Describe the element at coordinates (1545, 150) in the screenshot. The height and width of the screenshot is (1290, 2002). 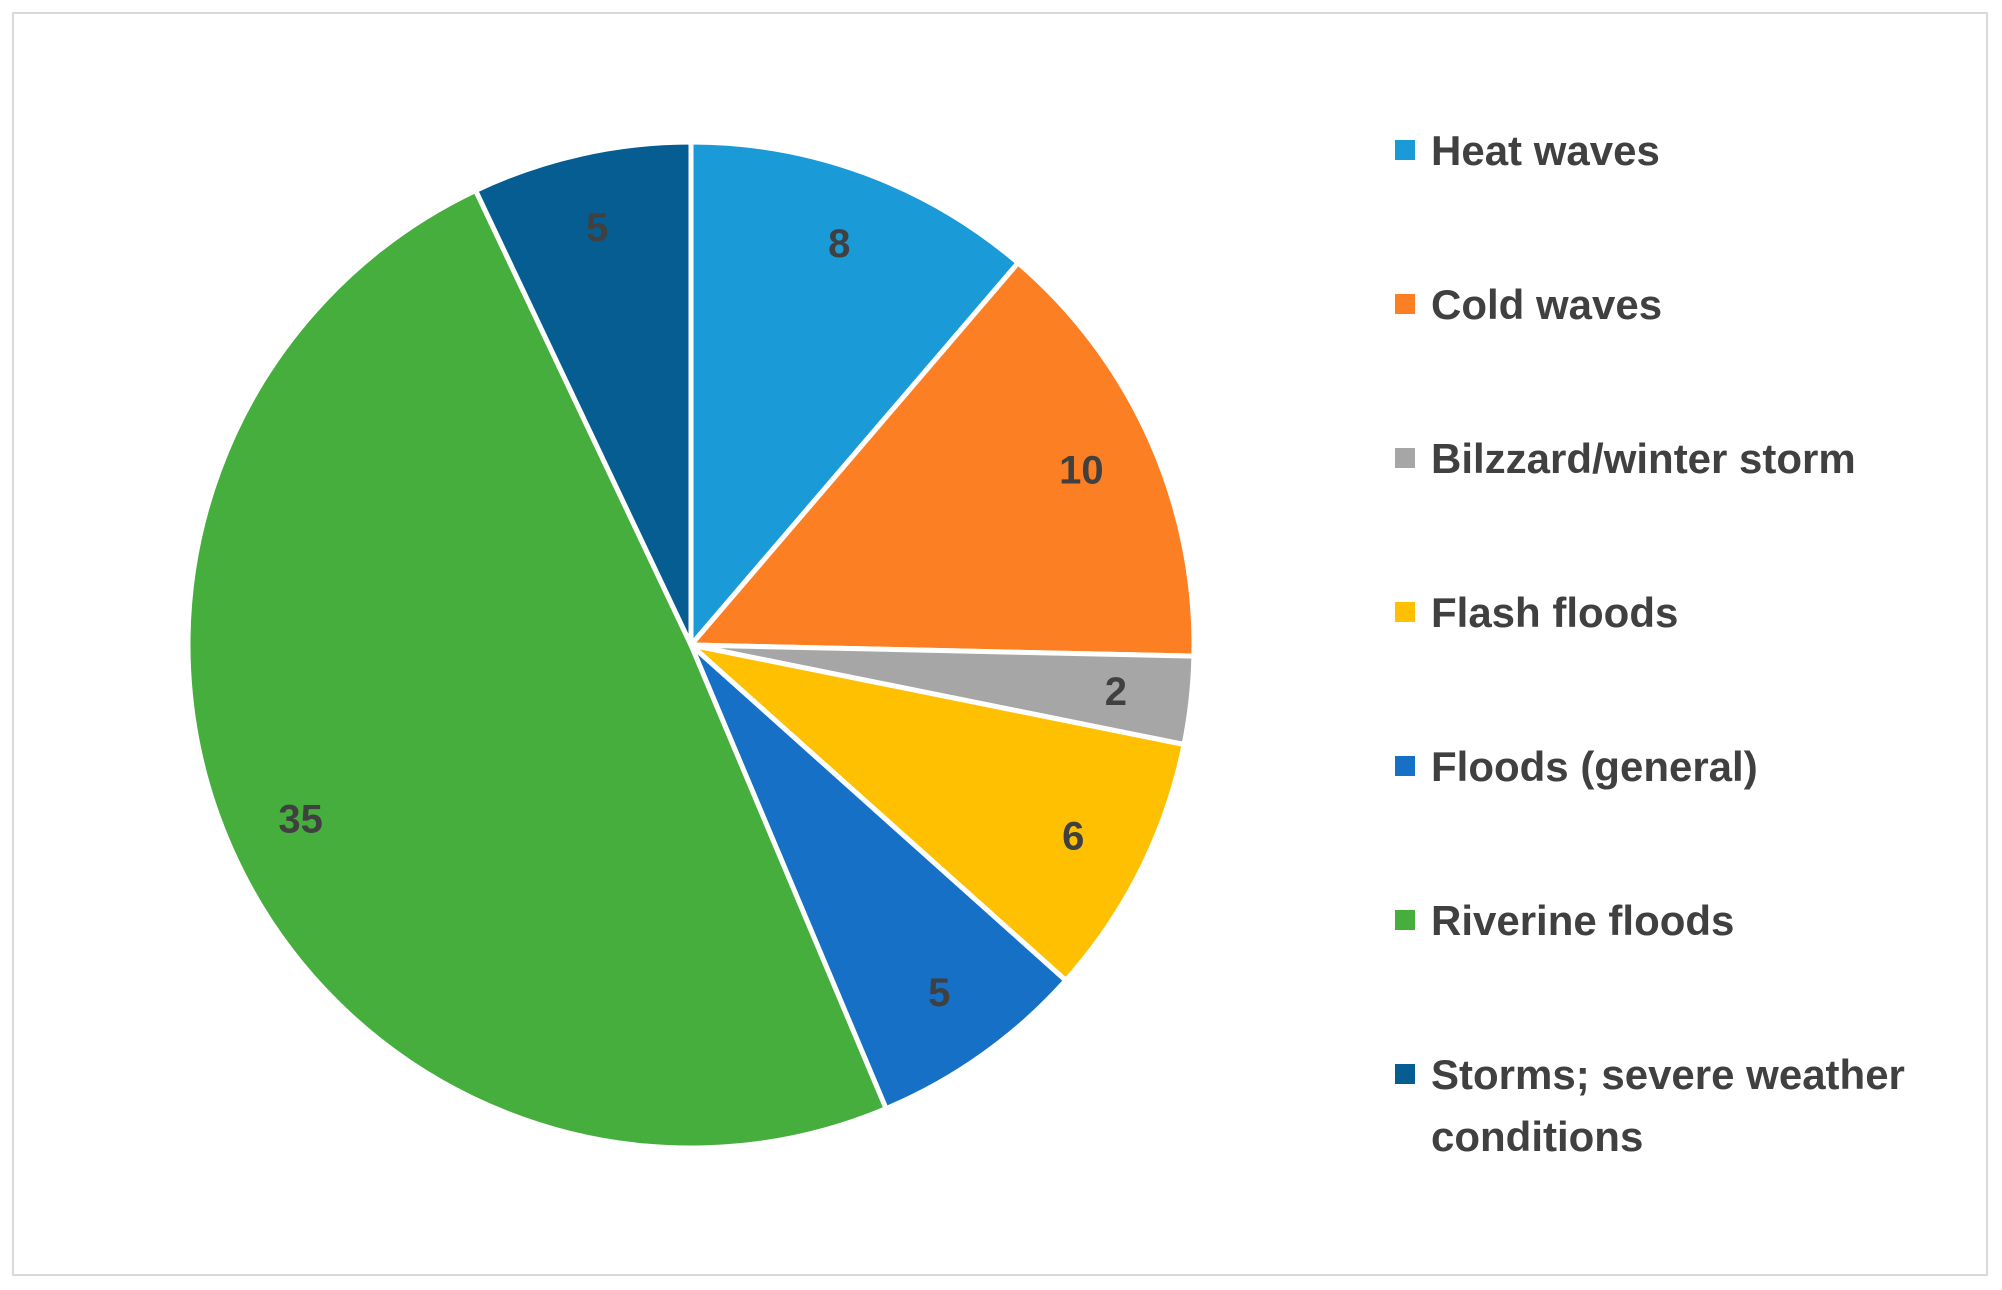
I see `legend-label: Heat waves` at that location.